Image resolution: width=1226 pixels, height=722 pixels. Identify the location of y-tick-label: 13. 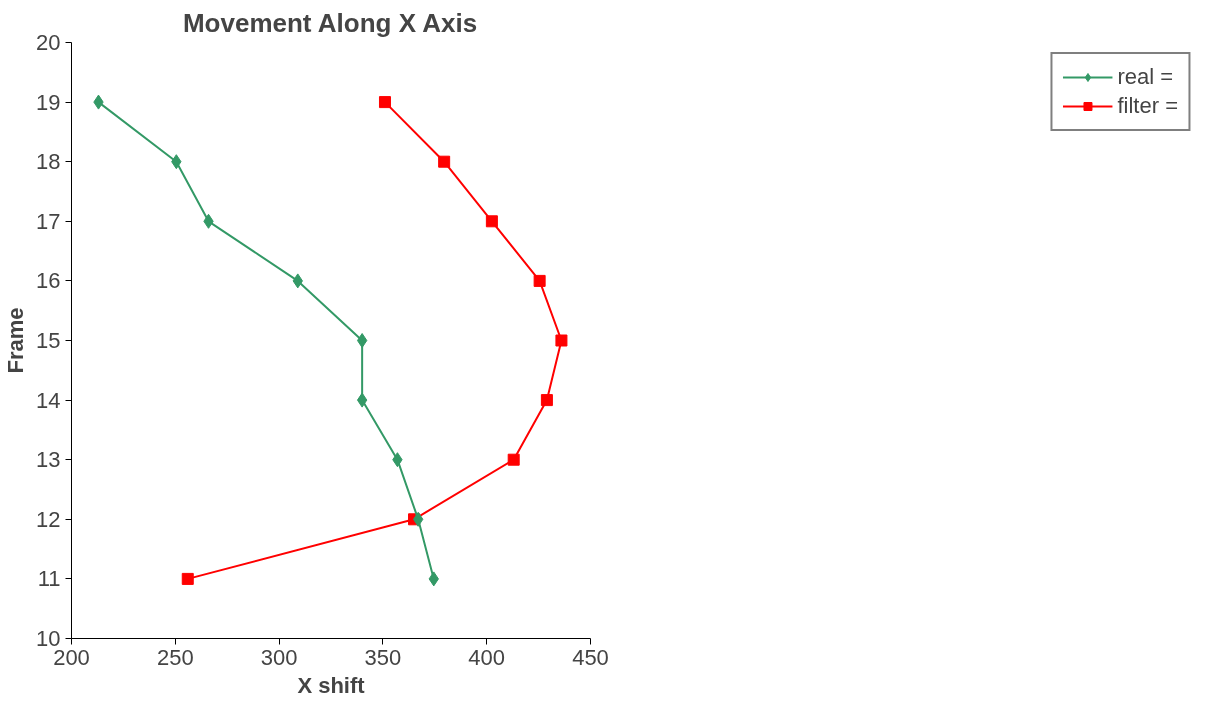
(48, 460).